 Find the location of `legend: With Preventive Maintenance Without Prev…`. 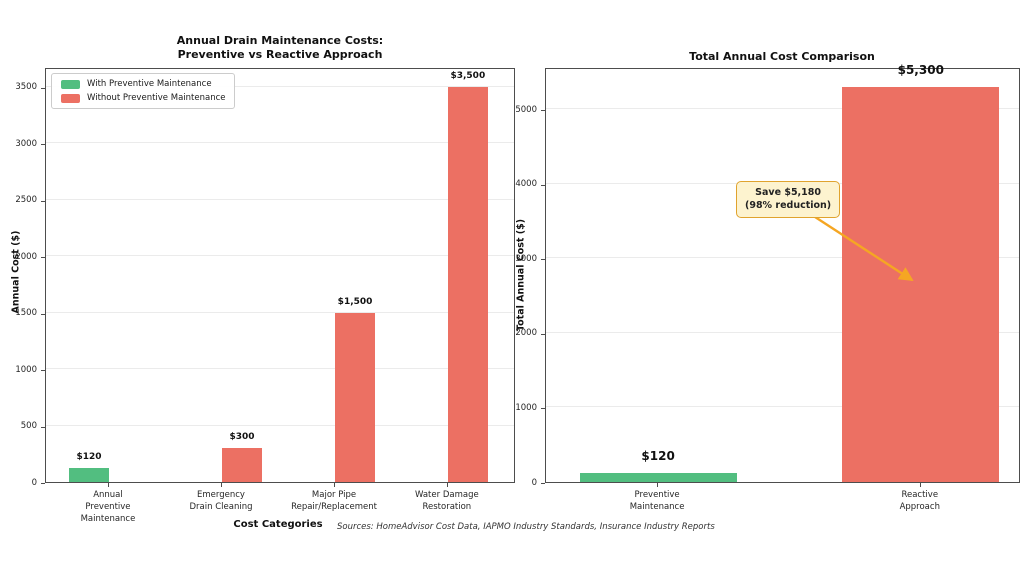

legend: With Preventive Maintenance Without Prev… is located at coordinates (143, 91).